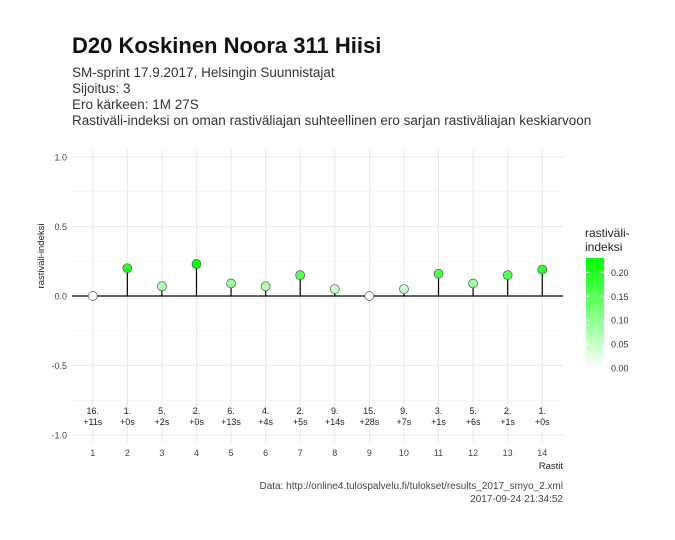  What do you see at coordinates (59, 366) in the screenshot?
I see `y-tick-label: -0.5` at bounding box center [59, 366].